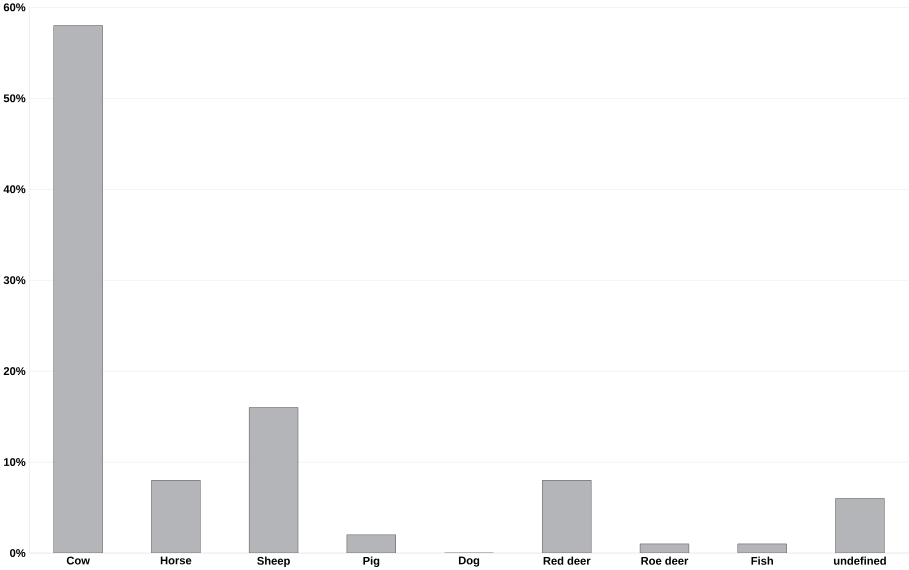  I want to click on y-tick-label: 60%, so click(15, 7).